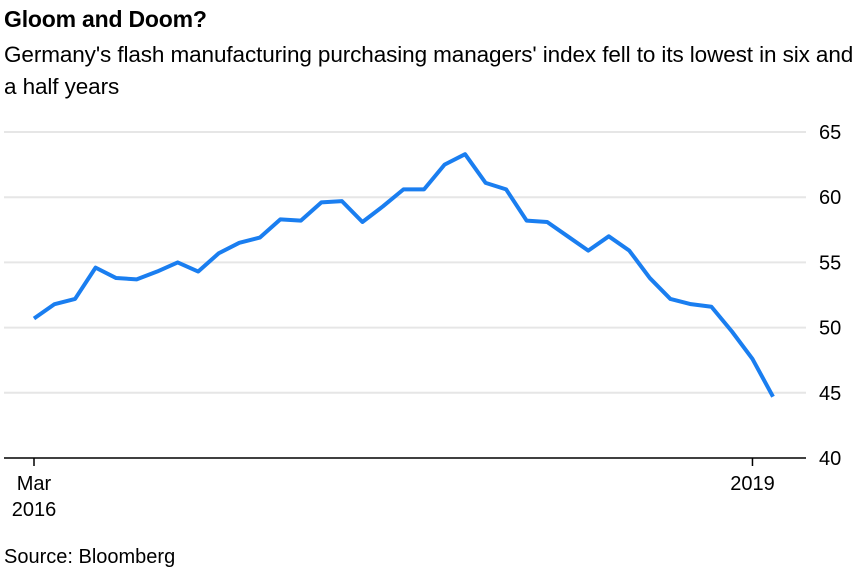 This screenshot has height=576, width=861. Describe the element at coordinates (105, 19) in the screenshot. I see `chart-title: Gloom and Doom?` at that location.